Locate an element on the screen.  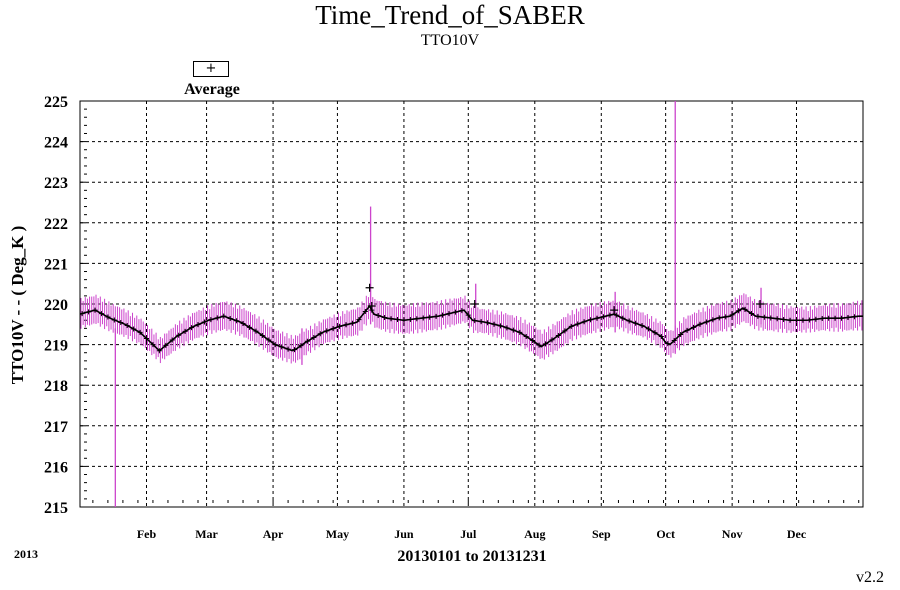
x-tick-label: Mar is located at coordinates (206, 534).